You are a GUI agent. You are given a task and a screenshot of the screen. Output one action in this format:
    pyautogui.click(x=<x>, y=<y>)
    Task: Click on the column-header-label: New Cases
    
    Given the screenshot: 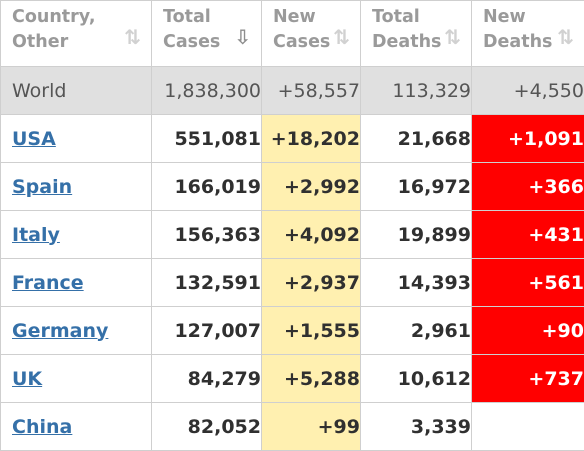 What is the action you would take?
    pyautogui.click(x=302, y=29)
    